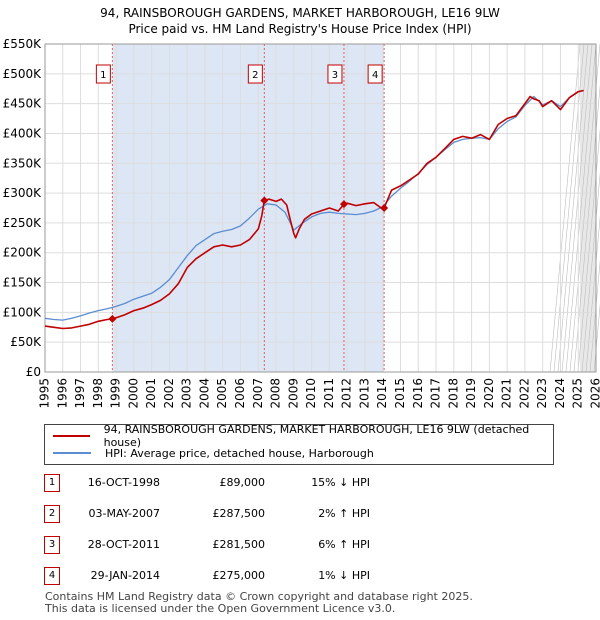 Image resolution: width=600 pixels, height=620 pixels. I want to click on transaction-hpi: 6% ↑ HPI, so click(344, 544).